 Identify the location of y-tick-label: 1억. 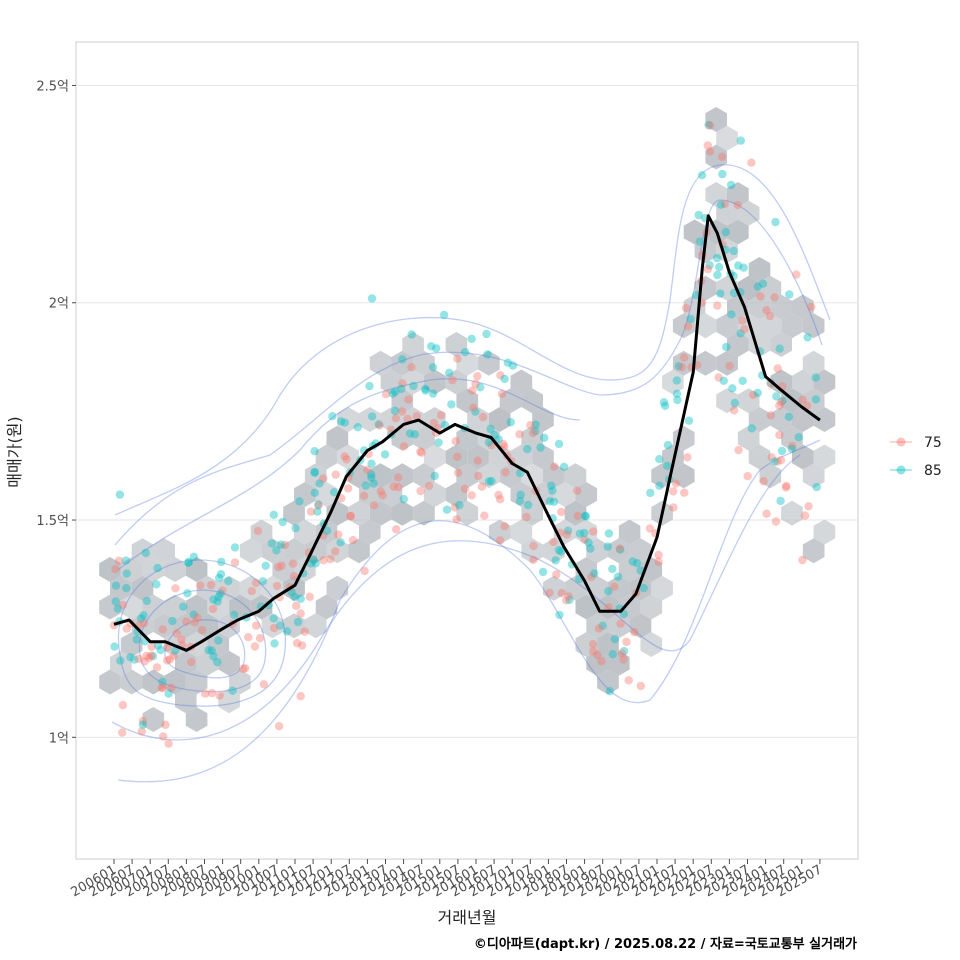
(59, 738).